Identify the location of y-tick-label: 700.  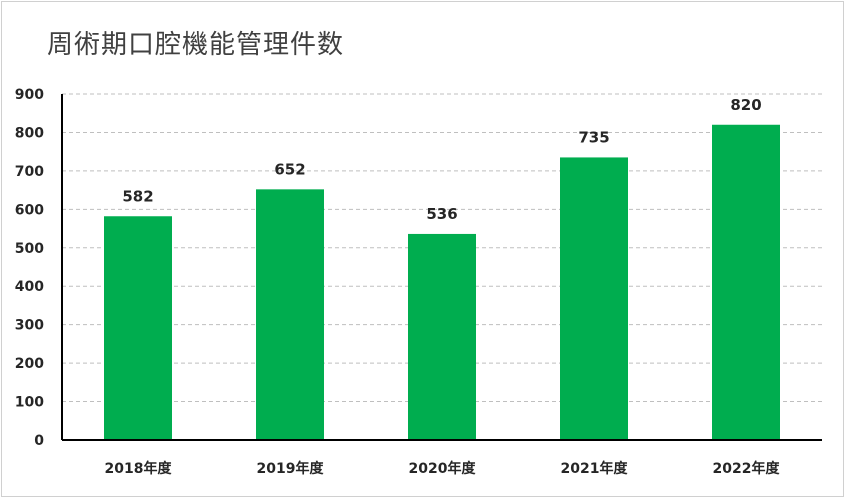
(29, 172).